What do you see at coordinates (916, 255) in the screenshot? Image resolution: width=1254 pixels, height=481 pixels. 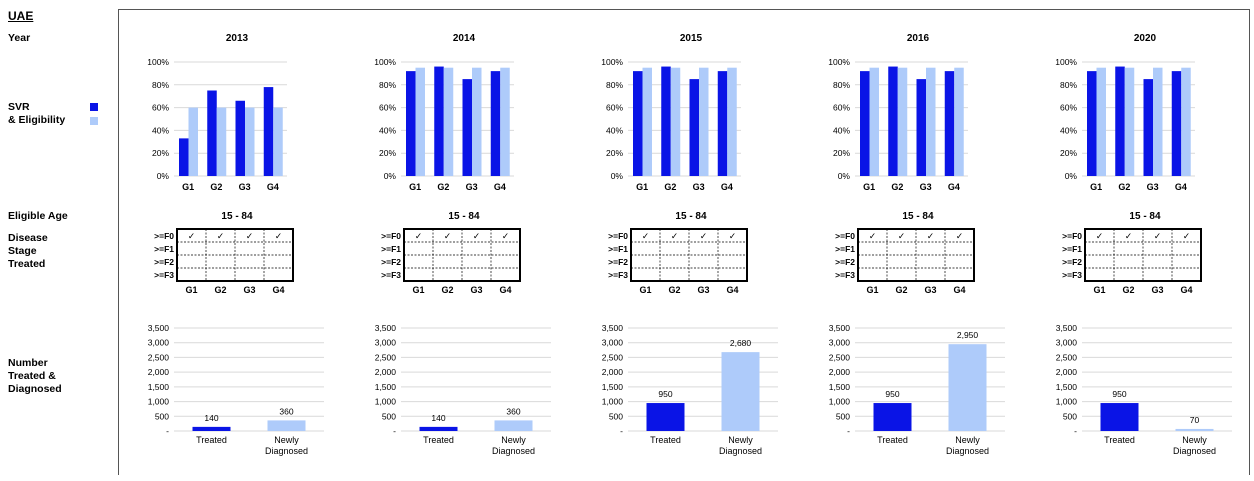 I see `stage-grid-border-2016` at bounding box center [916, 255].